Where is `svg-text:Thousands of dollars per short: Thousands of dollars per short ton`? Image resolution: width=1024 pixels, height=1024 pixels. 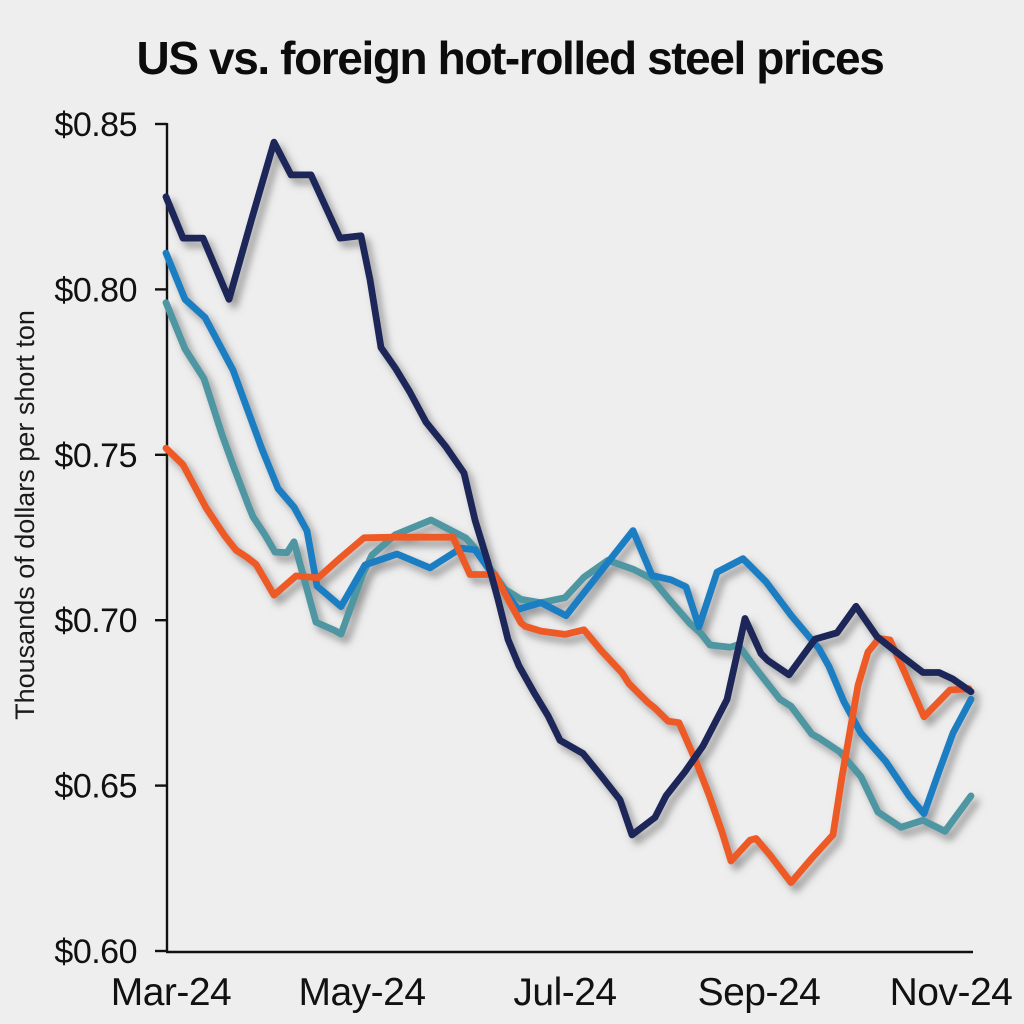 svg-text:Thousands of dollars per short: Thousands of dollars per short ton is located at coordinates (25, 515).